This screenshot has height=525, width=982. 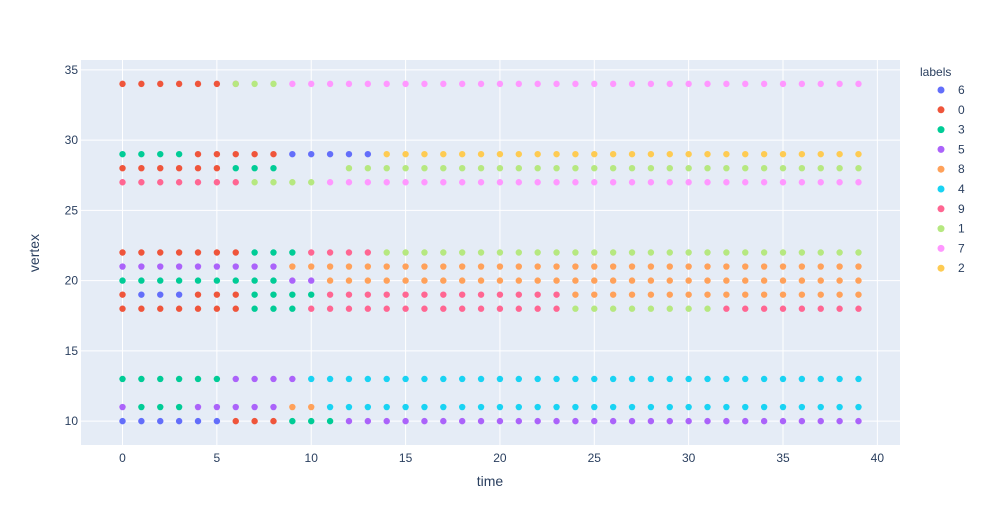 What do you see at coordinates (951, 268) in the screenshot?
I see `legend-item: 2` at bounding box center [951, 268].